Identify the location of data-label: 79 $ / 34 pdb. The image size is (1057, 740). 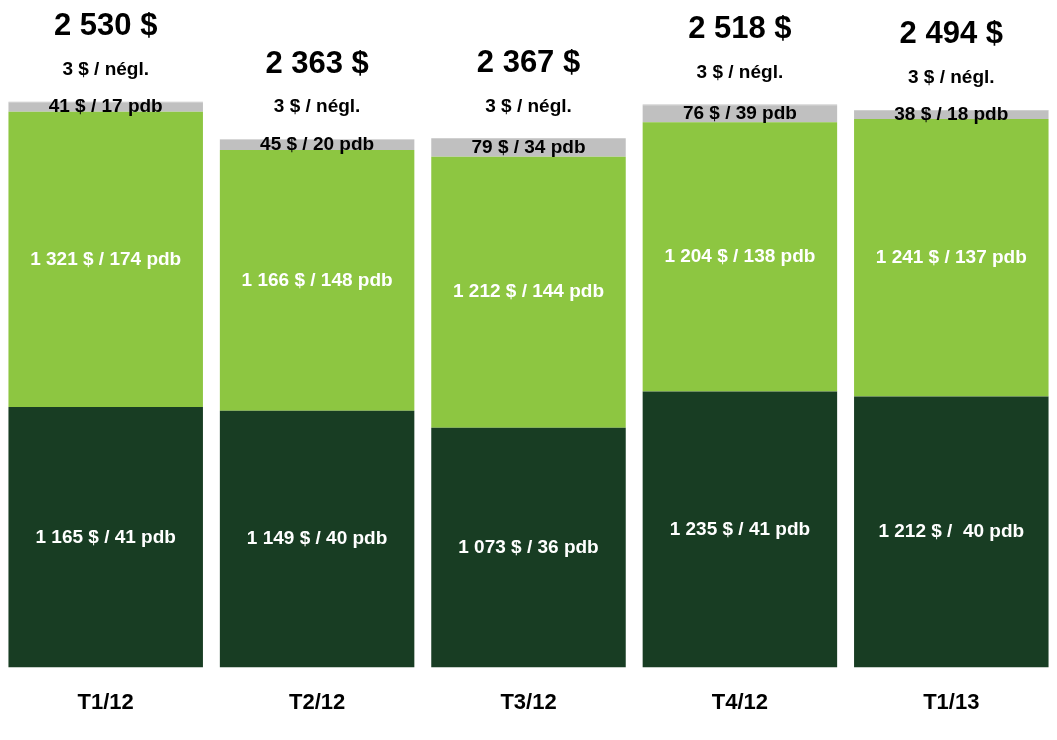
(528, 147).